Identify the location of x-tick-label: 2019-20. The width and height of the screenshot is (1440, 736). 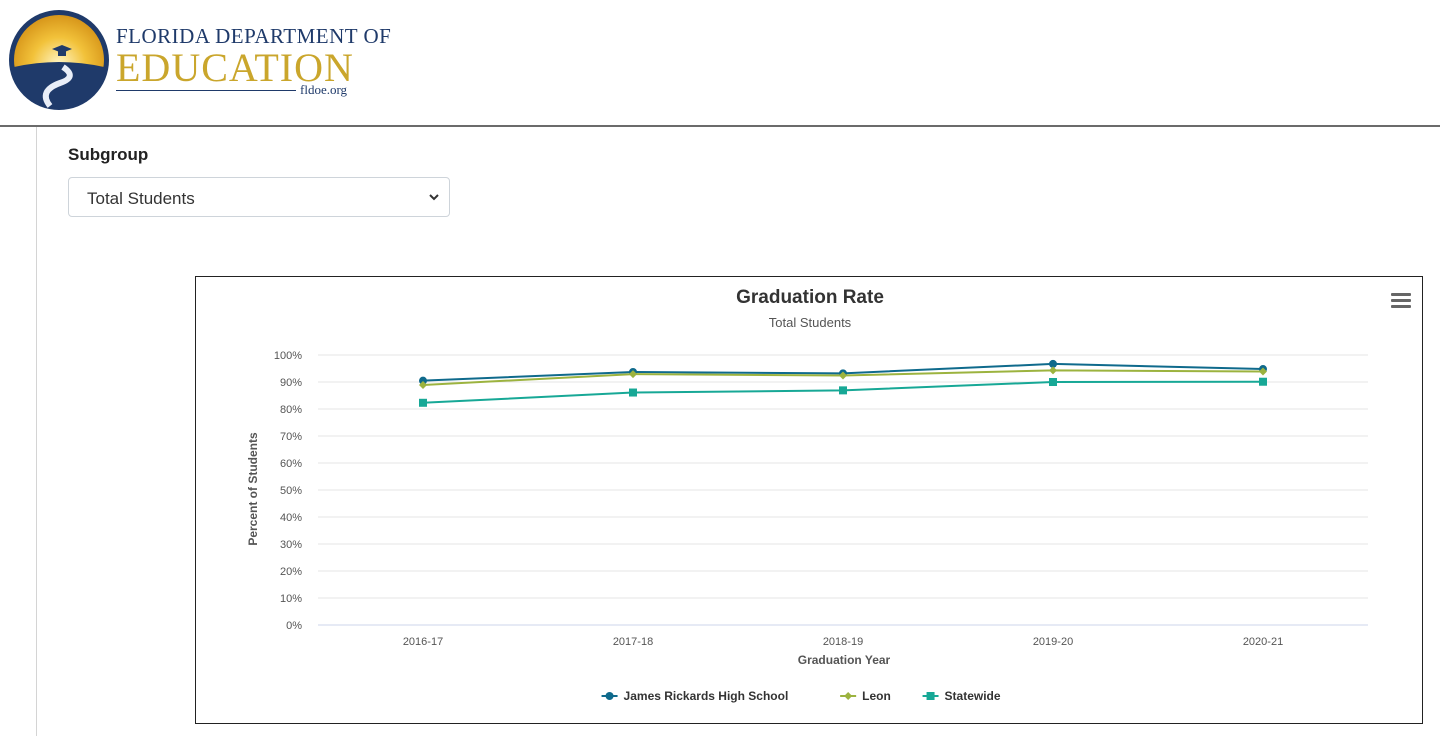
(1053, 642).